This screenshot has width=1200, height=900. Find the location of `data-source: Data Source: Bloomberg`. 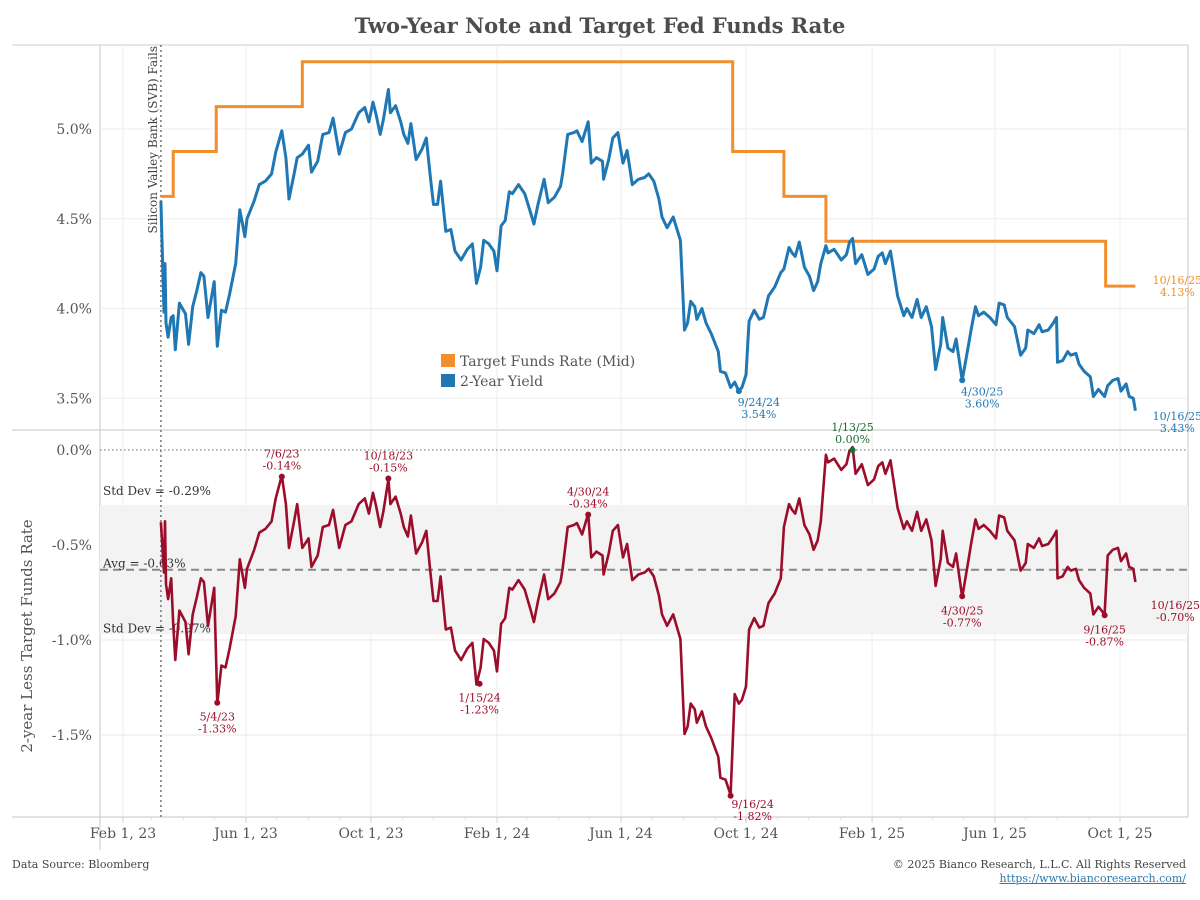

data-source: Data Source: Bloomberg is located at coordinates (81, 864).